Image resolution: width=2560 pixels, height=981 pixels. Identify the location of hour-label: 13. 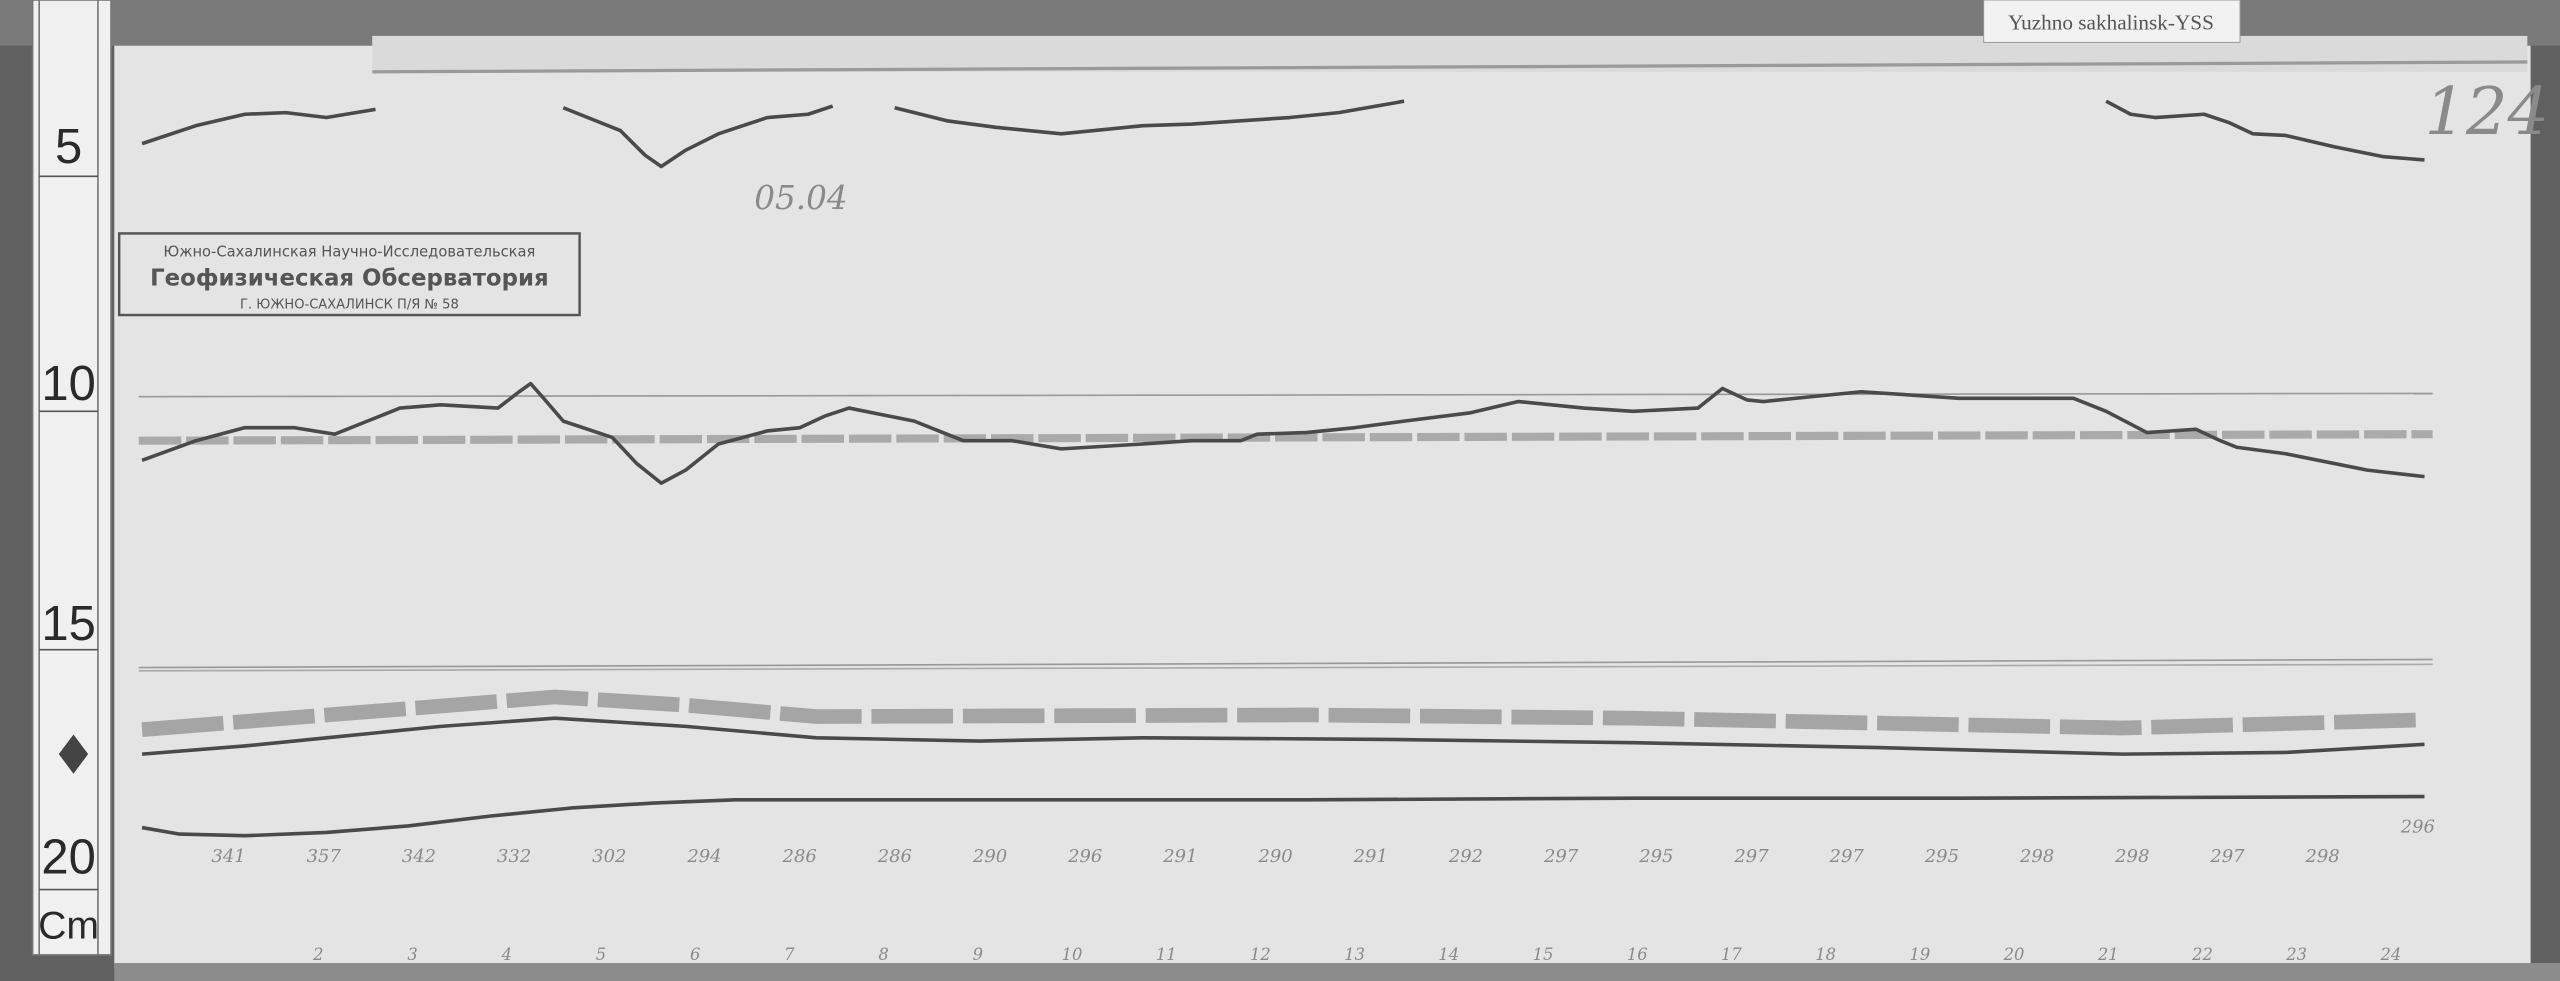
(1354, 954).